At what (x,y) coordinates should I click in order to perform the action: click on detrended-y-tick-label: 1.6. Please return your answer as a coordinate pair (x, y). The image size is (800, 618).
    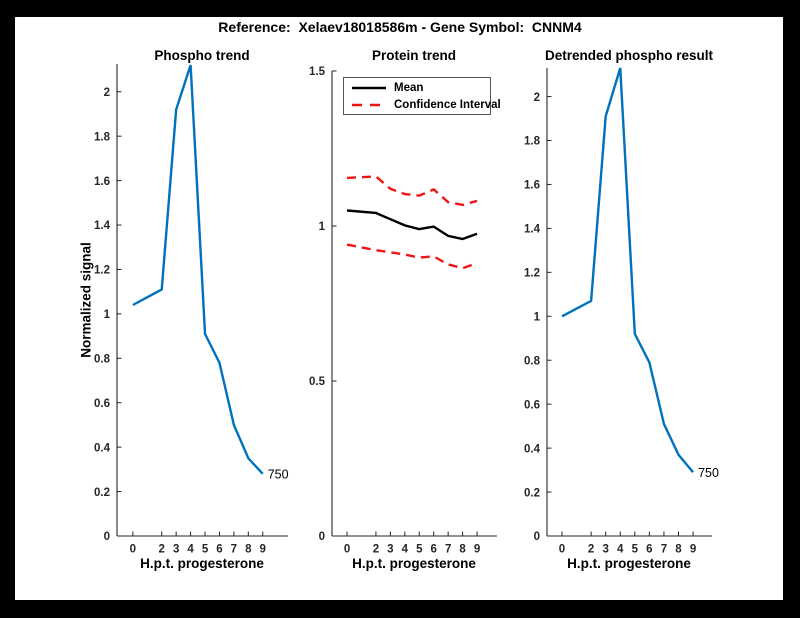
    Looking at the image, I should click on (532, 186).